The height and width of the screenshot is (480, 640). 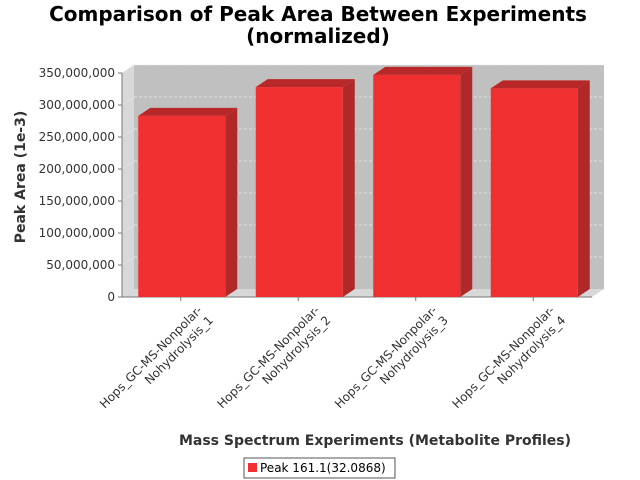 I want to click on legend-label: Peak 161.1(32.0868), so click(x=323, y=468).